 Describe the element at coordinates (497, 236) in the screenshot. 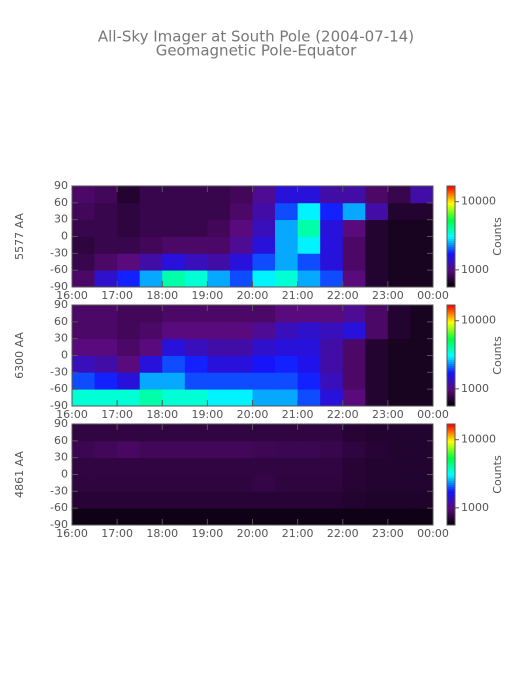

I see `colorbar-label: Counts` at that location.